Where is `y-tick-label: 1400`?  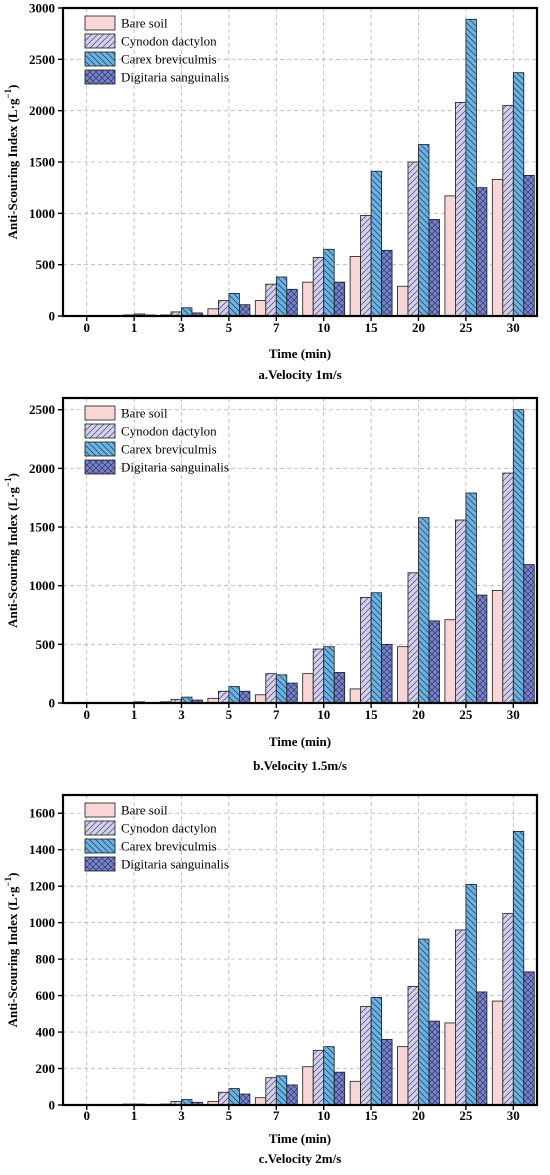
y-tick-label: 1400 is located at coordinates (42, 849).